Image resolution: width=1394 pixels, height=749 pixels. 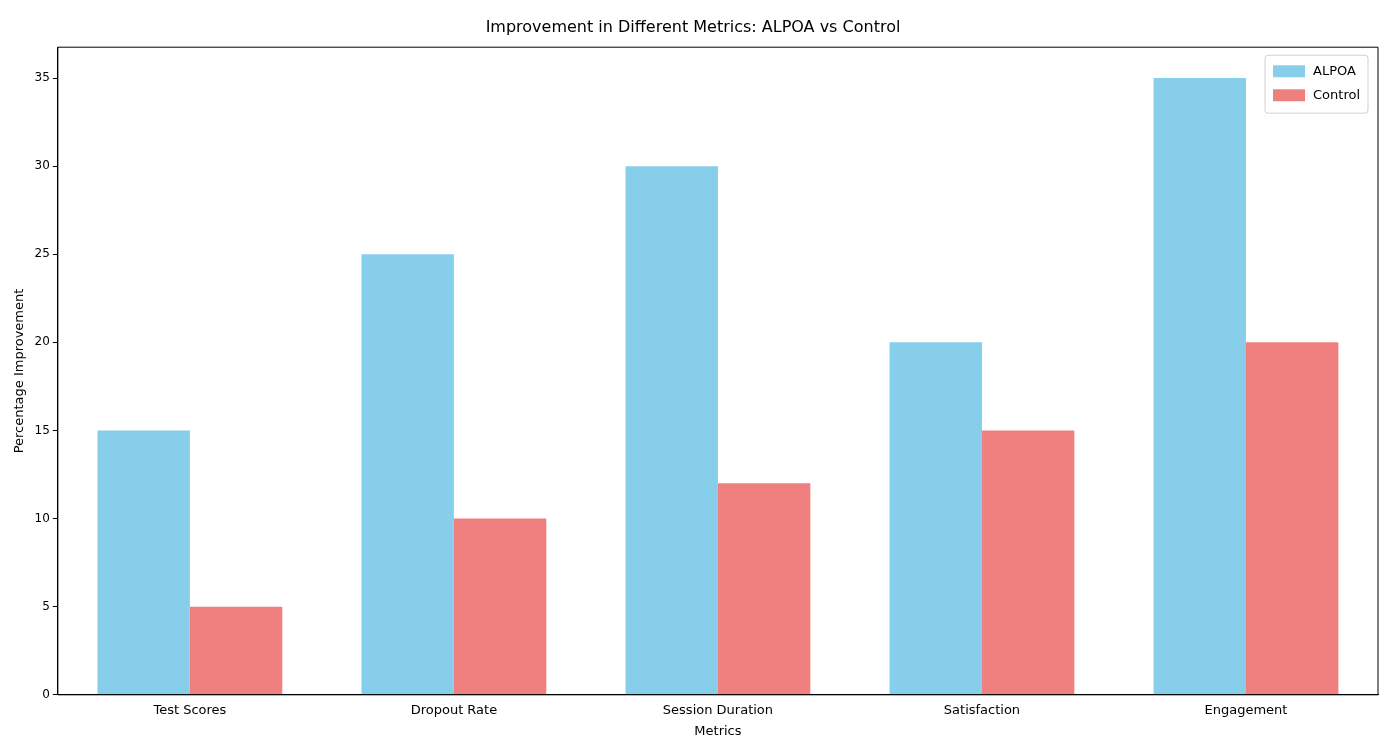 I want to click on x-tick-label: Test Scores, so click(x=189, y=709).